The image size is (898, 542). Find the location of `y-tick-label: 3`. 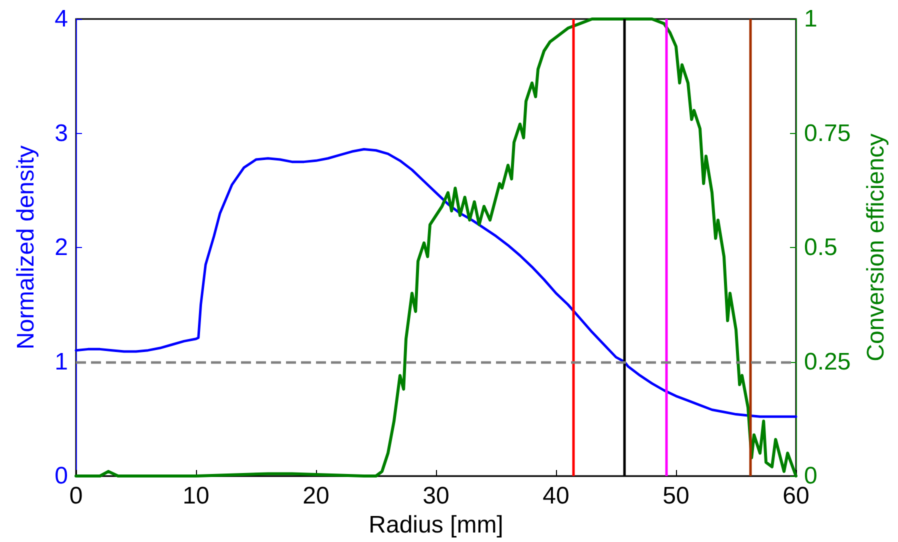

y-tick-label: 3 is located at coordinates (61, 133).